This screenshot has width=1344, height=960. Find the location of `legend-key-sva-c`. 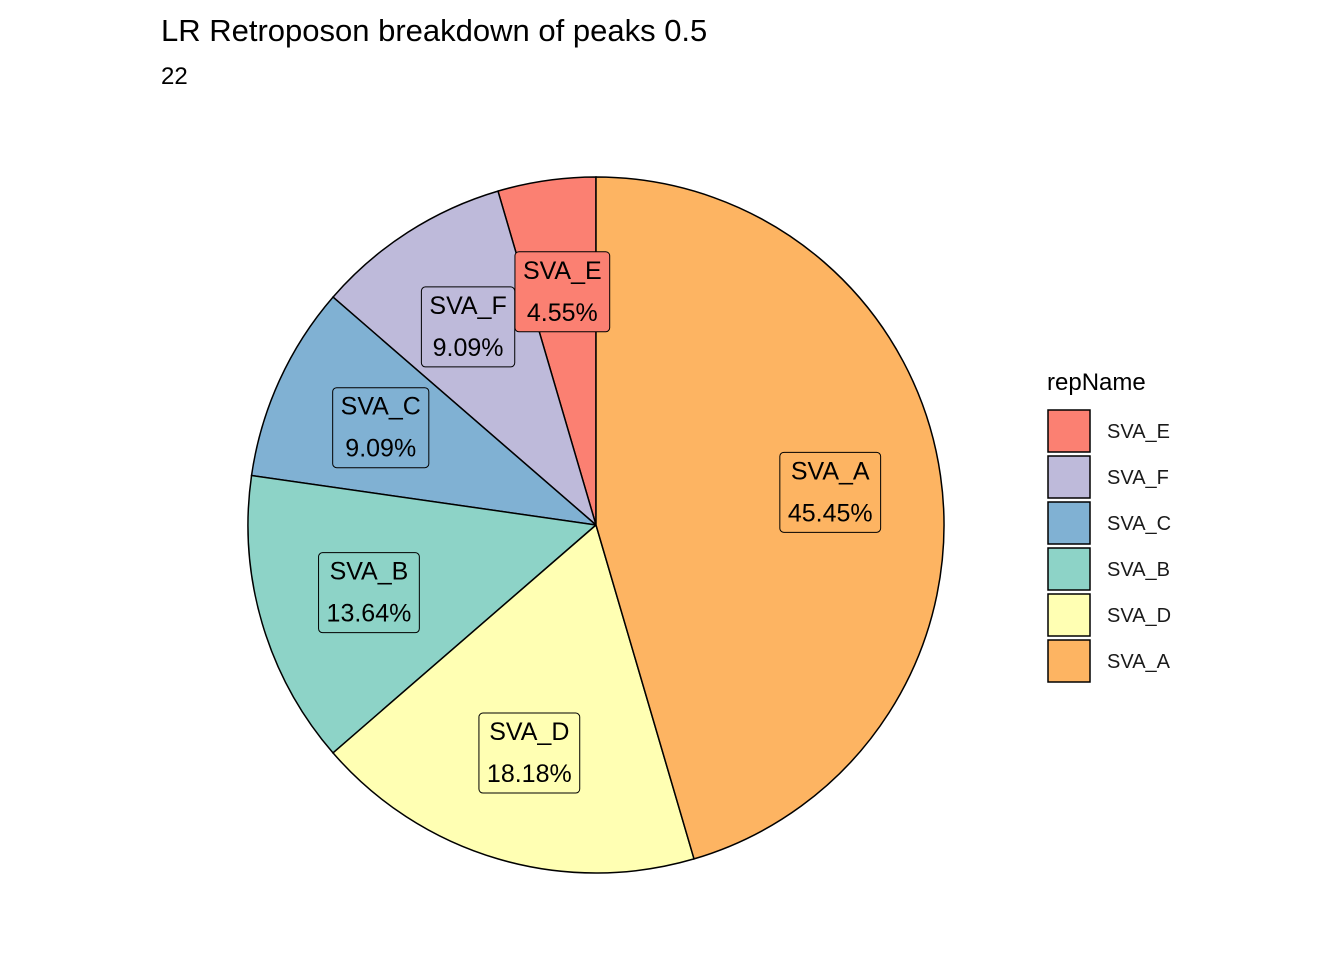

legend-key-sva-c is located at coordinates (1069, 523).